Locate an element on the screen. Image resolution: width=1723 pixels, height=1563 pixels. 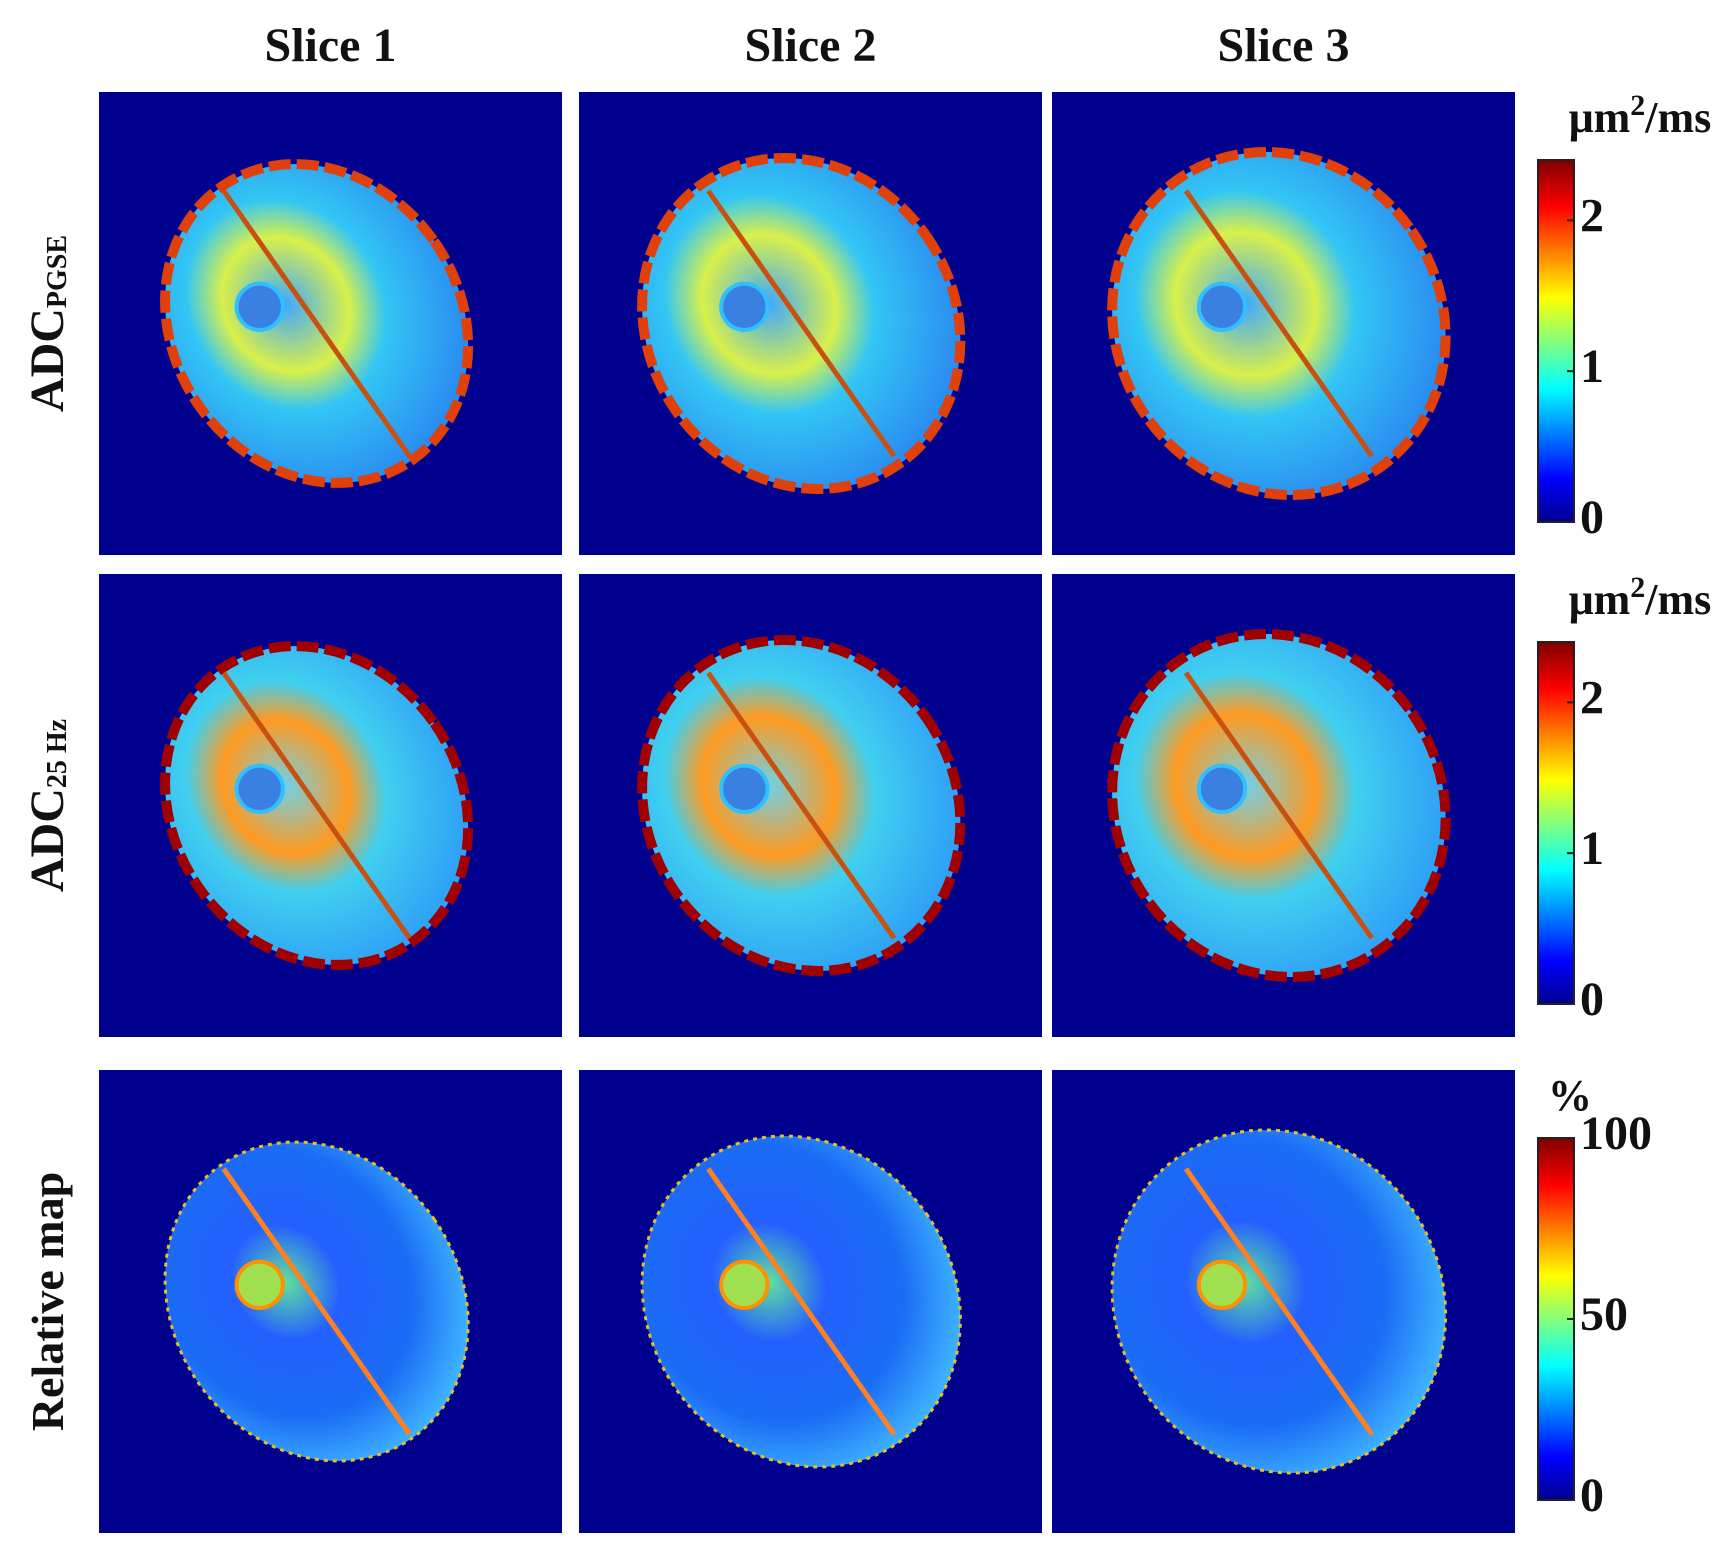
row-label-main: Relative map is located at coordinates (47, 1301).